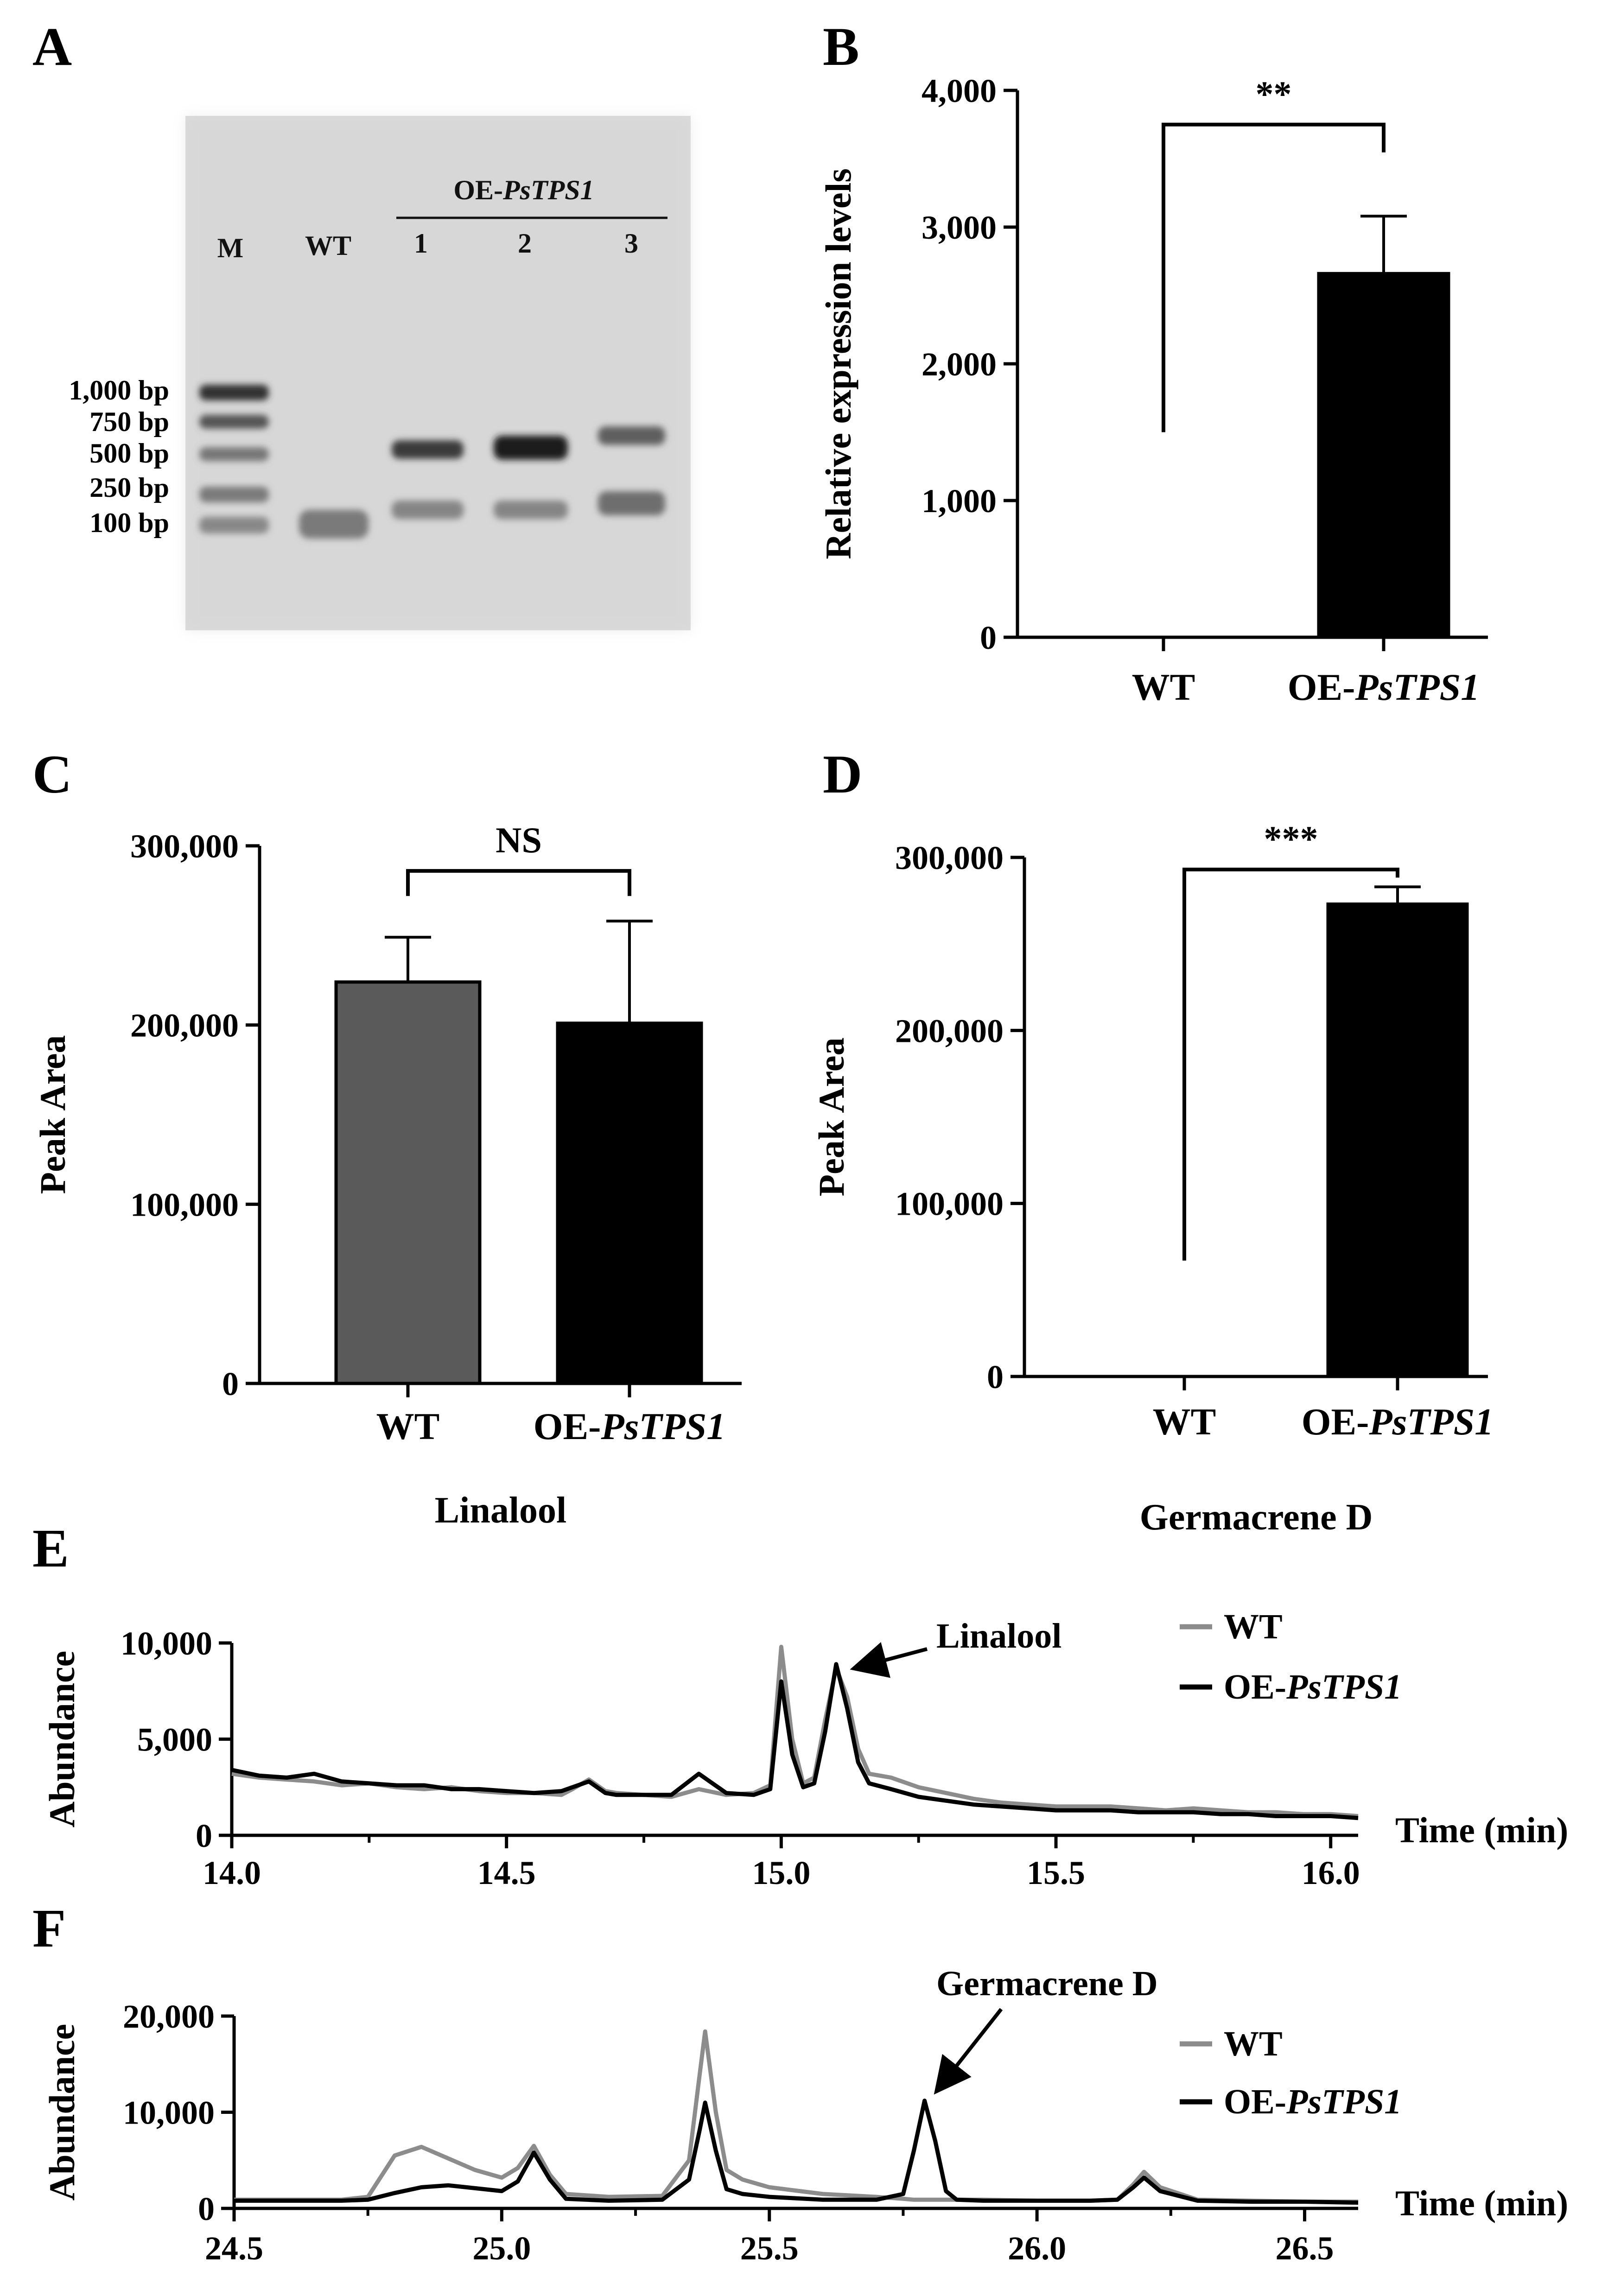  I want to click on chart-f-legend-label-1-italic: PsTPS1, so click(1344, 2101).